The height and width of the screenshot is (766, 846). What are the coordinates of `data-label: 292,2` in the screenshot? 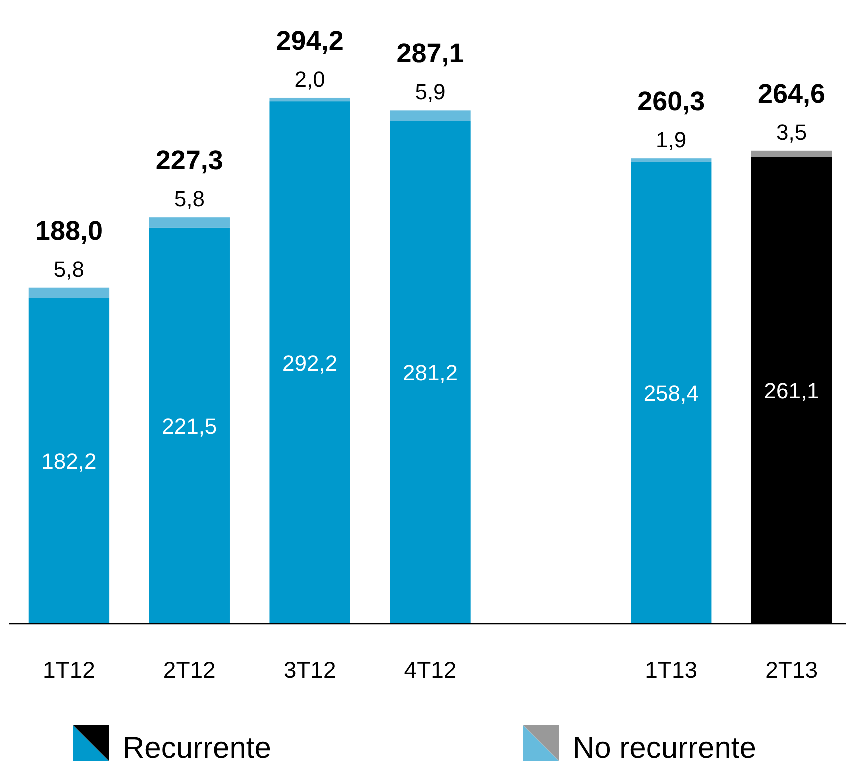 It's located at (310, 363).